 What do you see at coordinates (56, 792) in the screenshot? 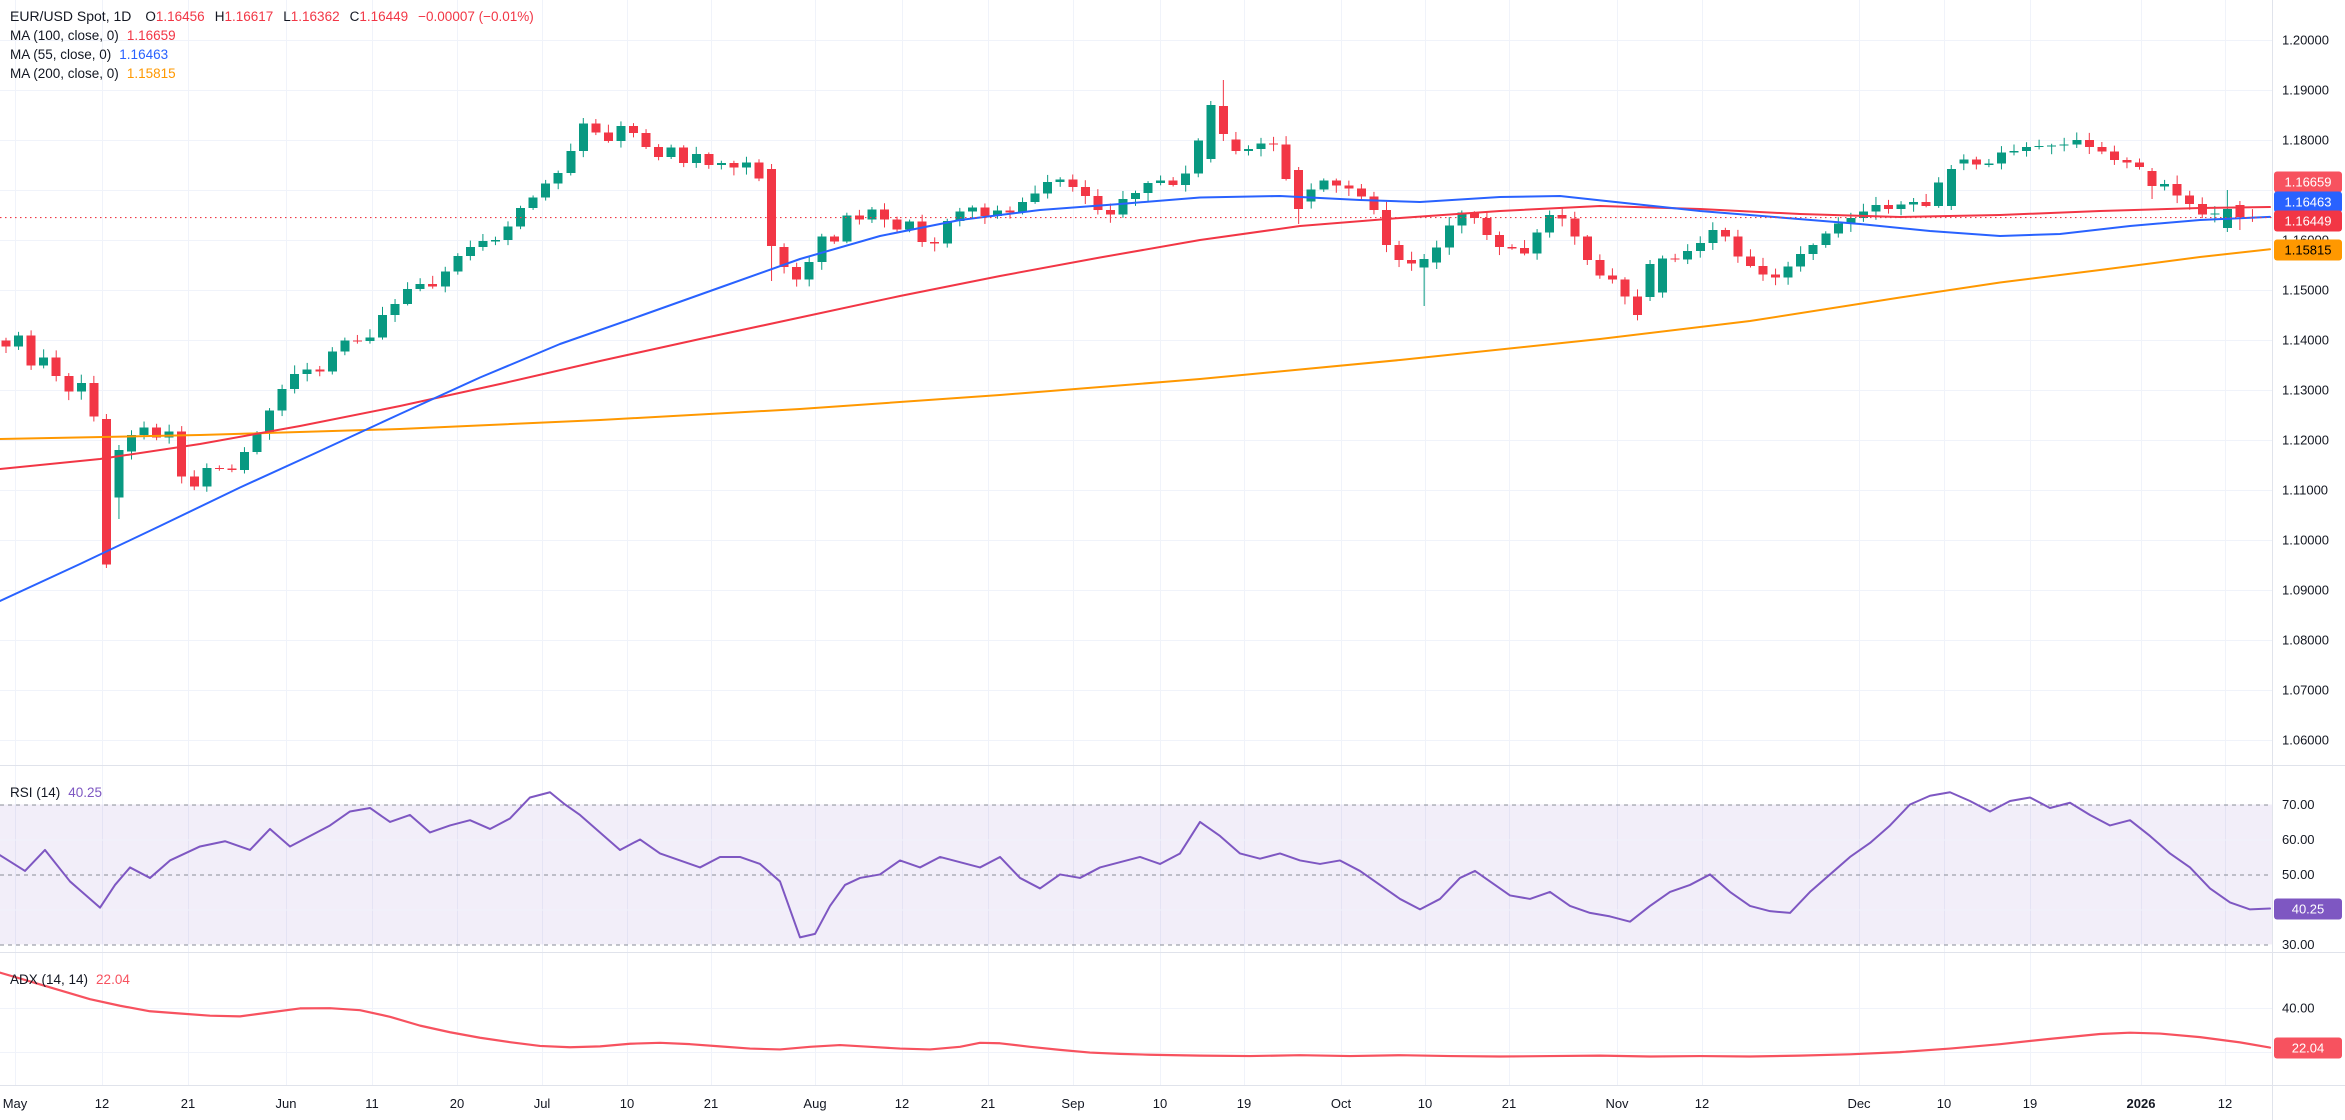
I see `rsi-legend-row: RSI (14) 40.25` at bounding box center [56, 792].